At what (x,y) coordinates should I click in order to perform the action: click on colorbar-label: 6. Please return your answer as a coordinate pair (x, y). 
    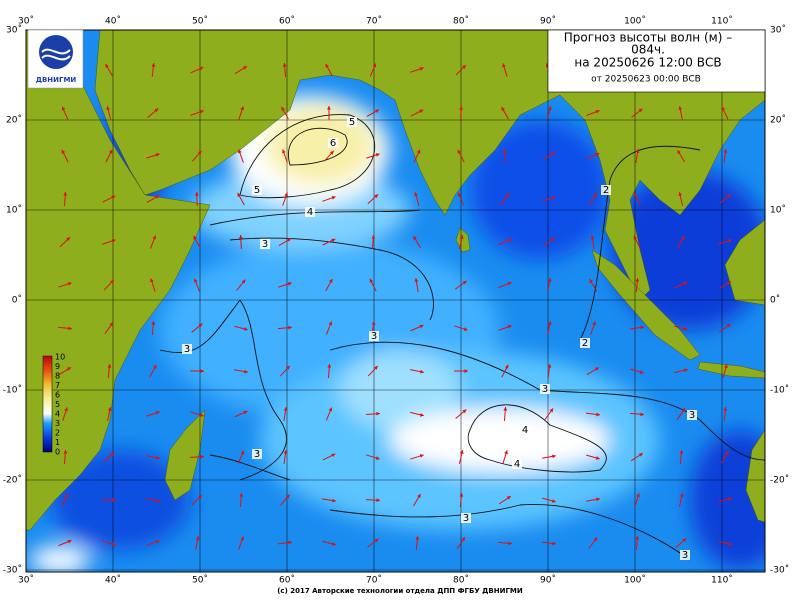
    Looking at the image, I should click on (57, 395).